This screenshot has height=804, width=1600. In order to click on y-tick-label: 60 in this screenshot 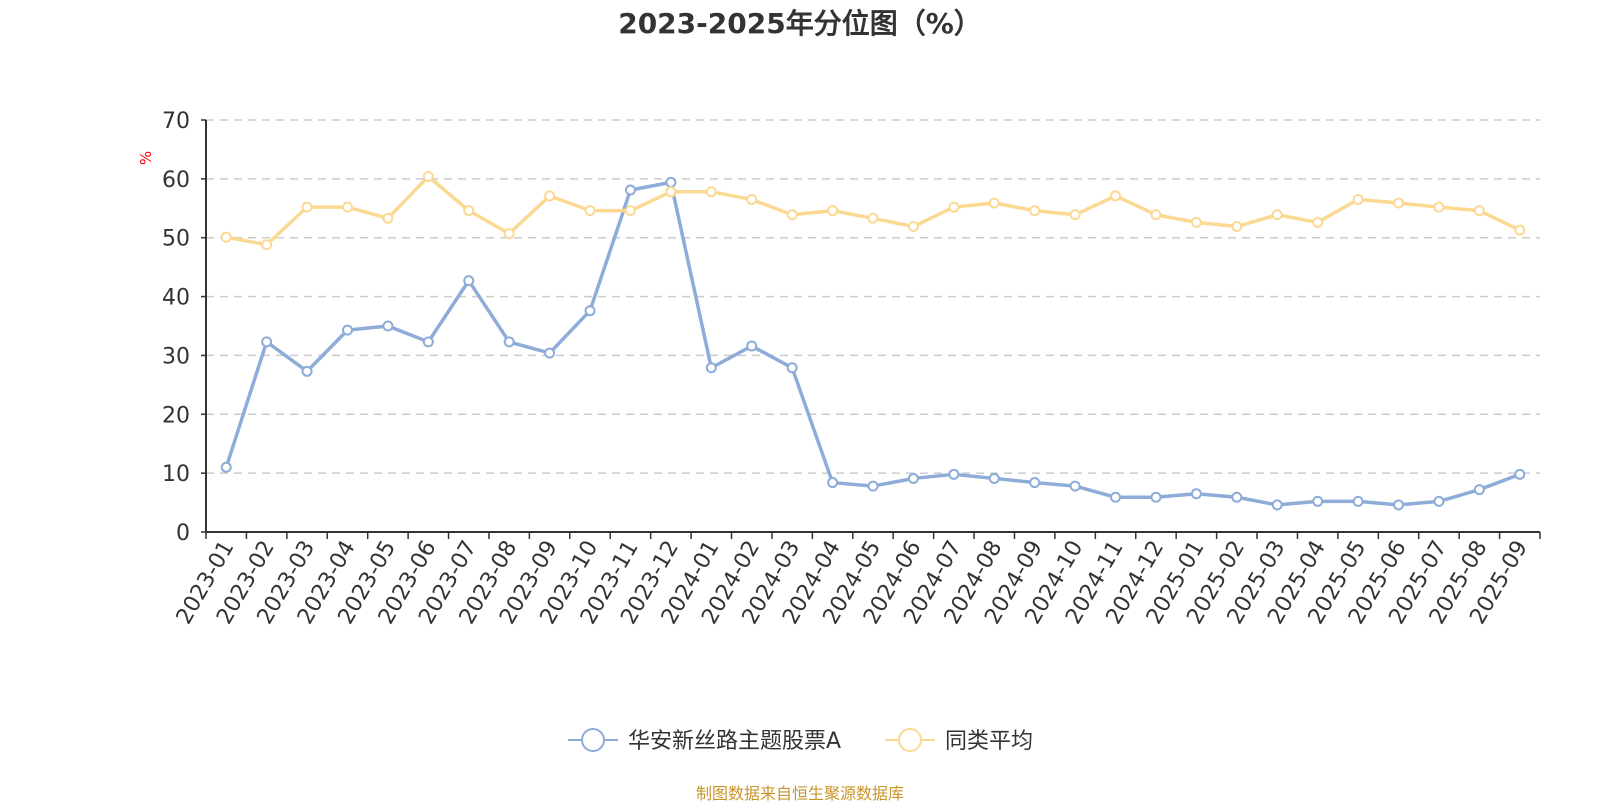, I will do `click(176, 180)`.